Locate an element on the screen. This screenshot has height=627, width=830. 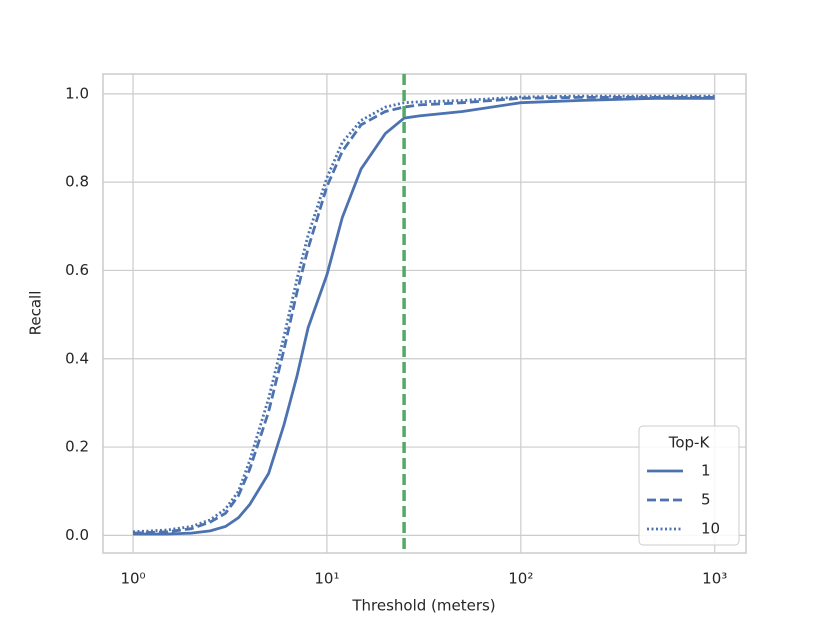
legend-box is located at coordinates (689, 485).